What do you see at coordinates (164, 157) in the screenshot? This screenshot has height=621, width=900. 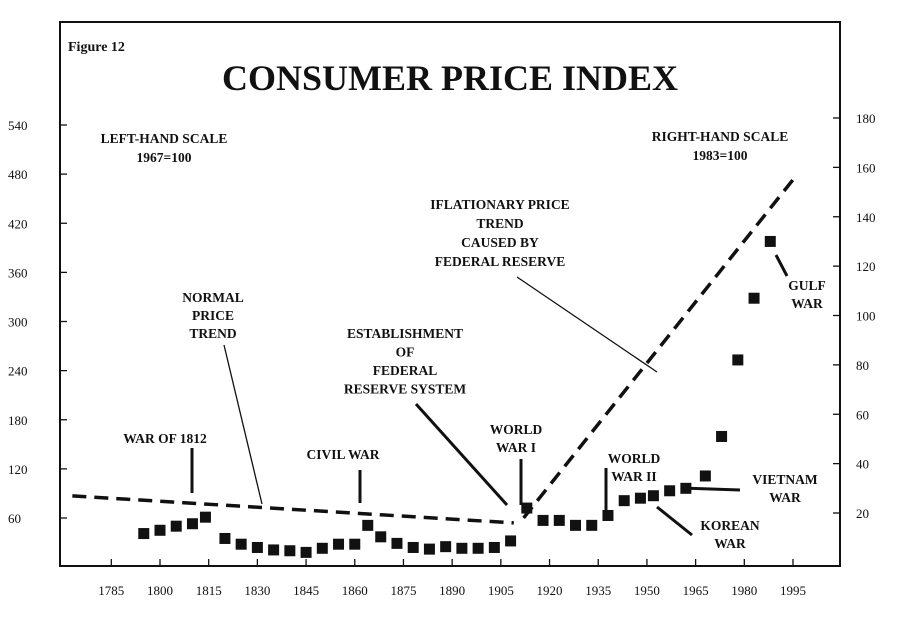 I see `left-scale-note-line: 1967=100` at bounding box center [164, 157].